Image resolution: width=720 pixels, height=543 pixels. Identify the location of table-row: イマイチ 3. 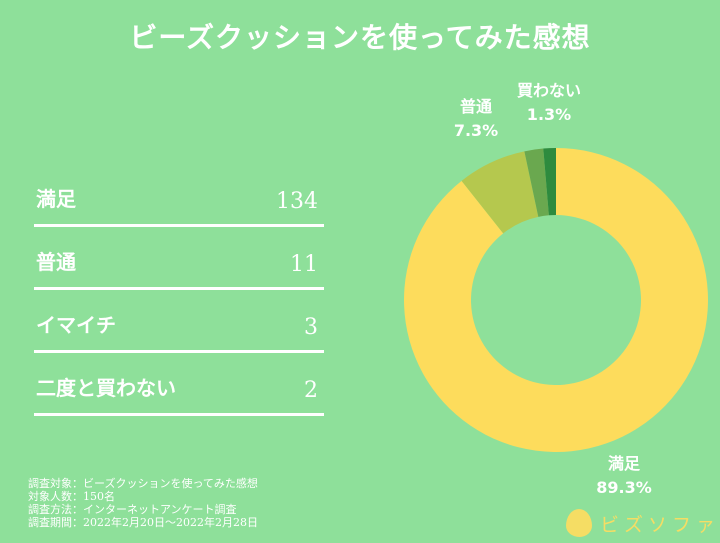
(179, 323).